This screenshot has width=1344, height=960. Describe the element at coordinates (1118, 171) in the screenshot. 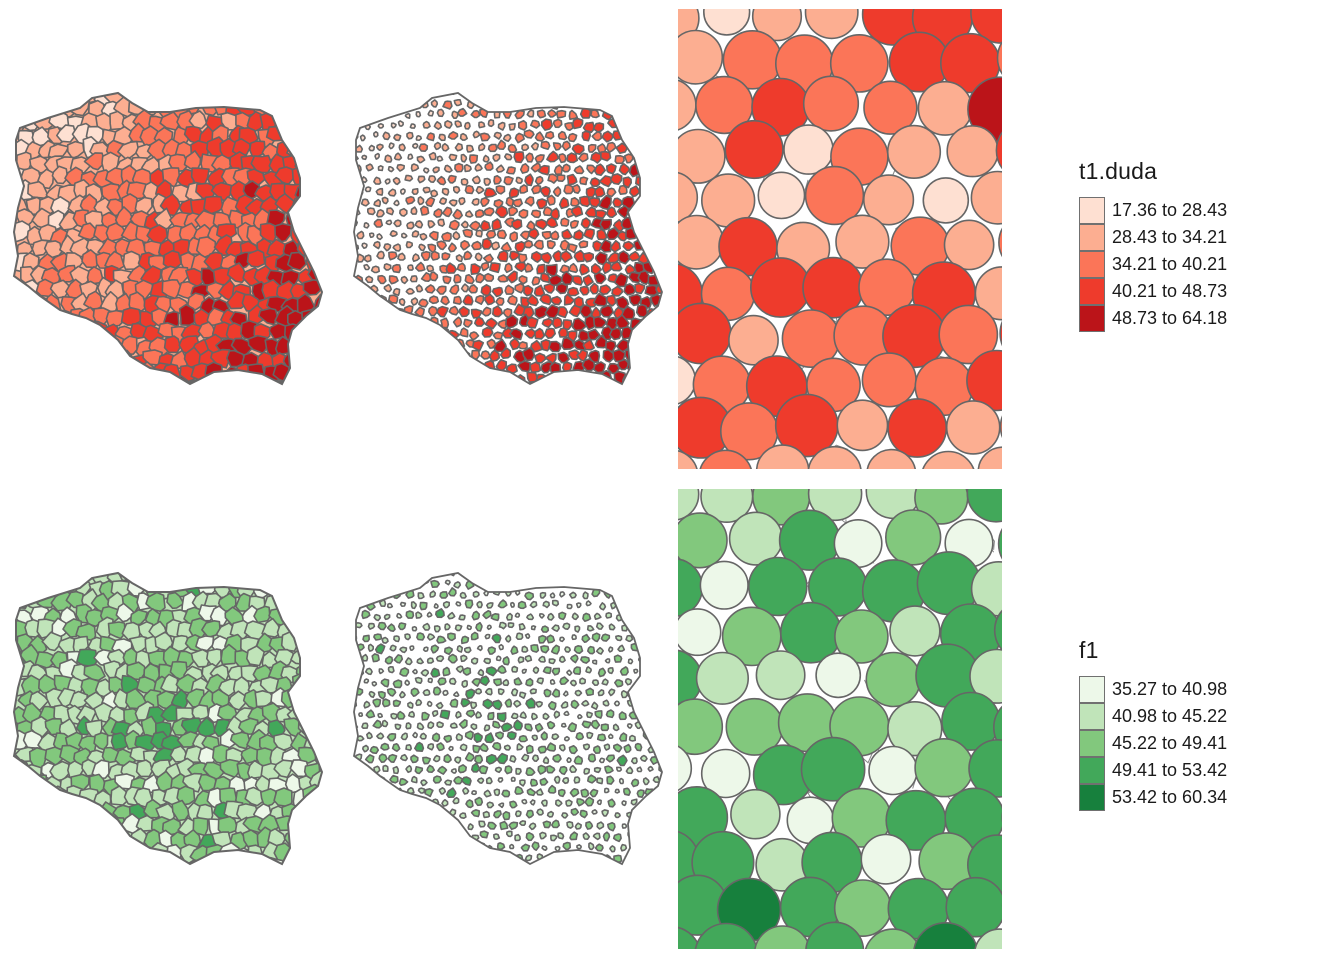

I see `legend-title: t1.duda` at that location.